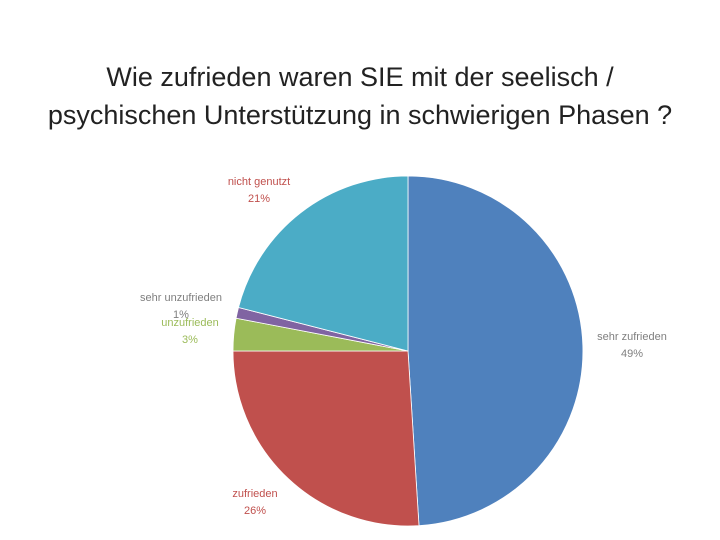 The image size is (720, 540). Describe the element at coordinates (323, 263) in the screenshot. I see `pie-slice-nicht-genutzt` at that location.